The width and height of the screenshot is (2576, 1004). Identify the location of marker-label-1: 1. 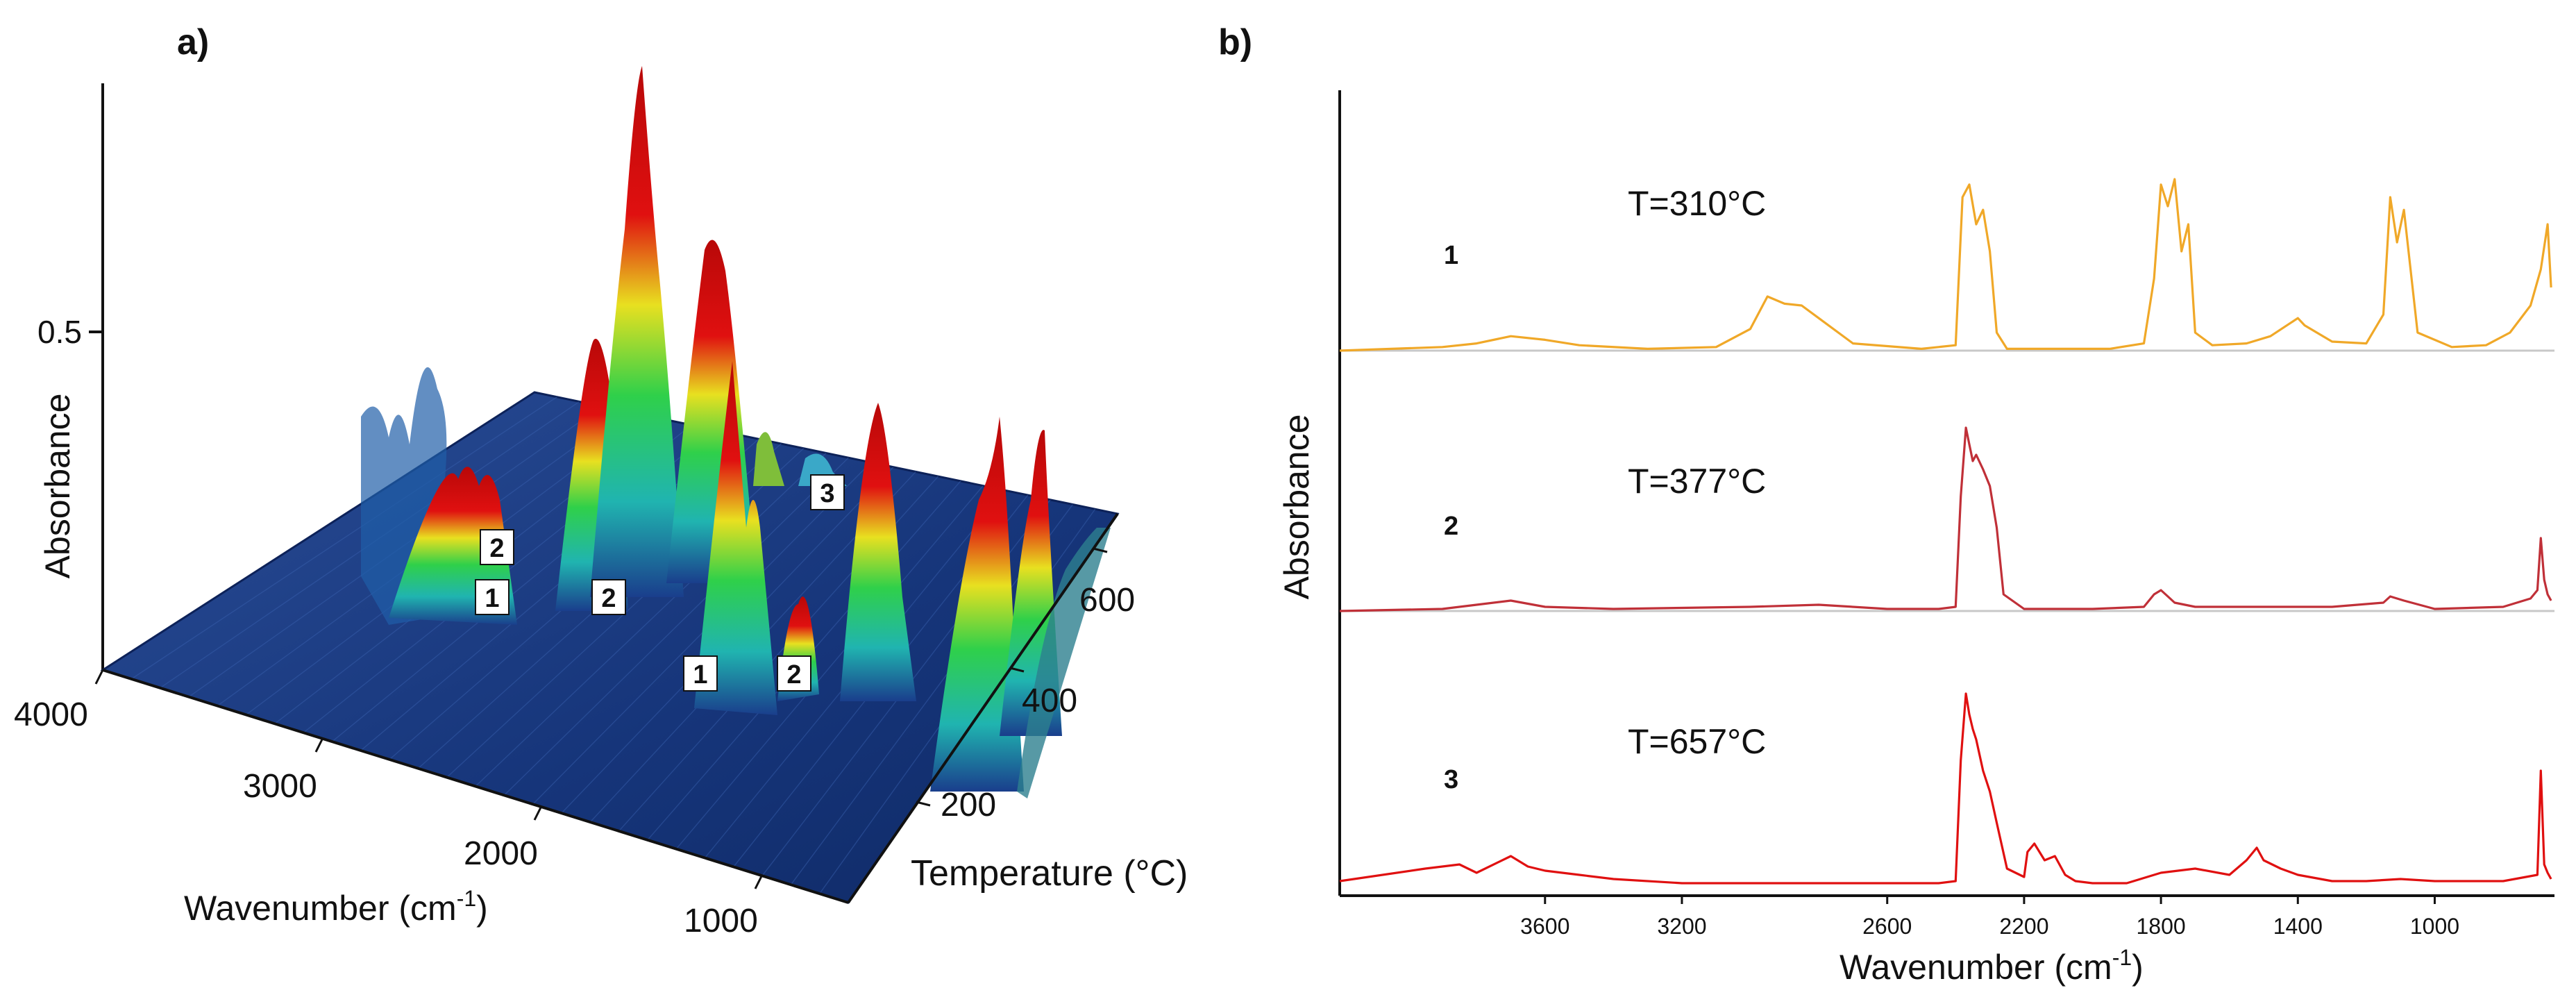
(492, 598).